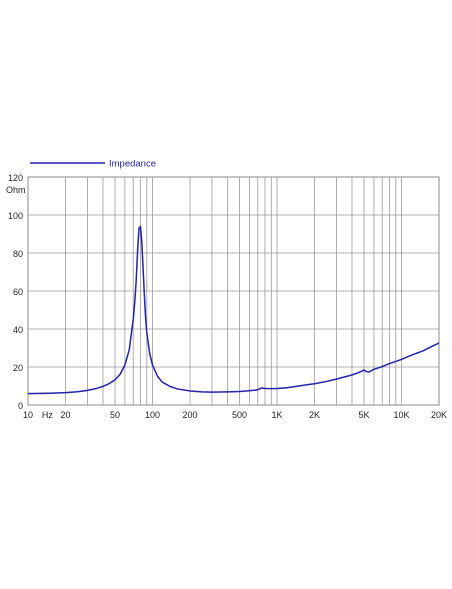 This screenshot has width=452, height=589. Describe the element at coordinates (28, 415) in the screenshot. I see `x-tick-label: 10` at that location.